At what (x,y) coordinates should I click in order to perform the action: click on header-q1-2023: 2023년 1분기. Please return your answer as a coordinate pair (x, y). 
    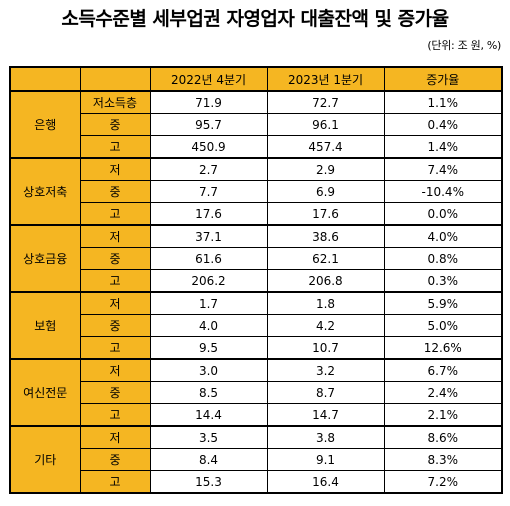
    Looking at the image, I should click on (325, 79).